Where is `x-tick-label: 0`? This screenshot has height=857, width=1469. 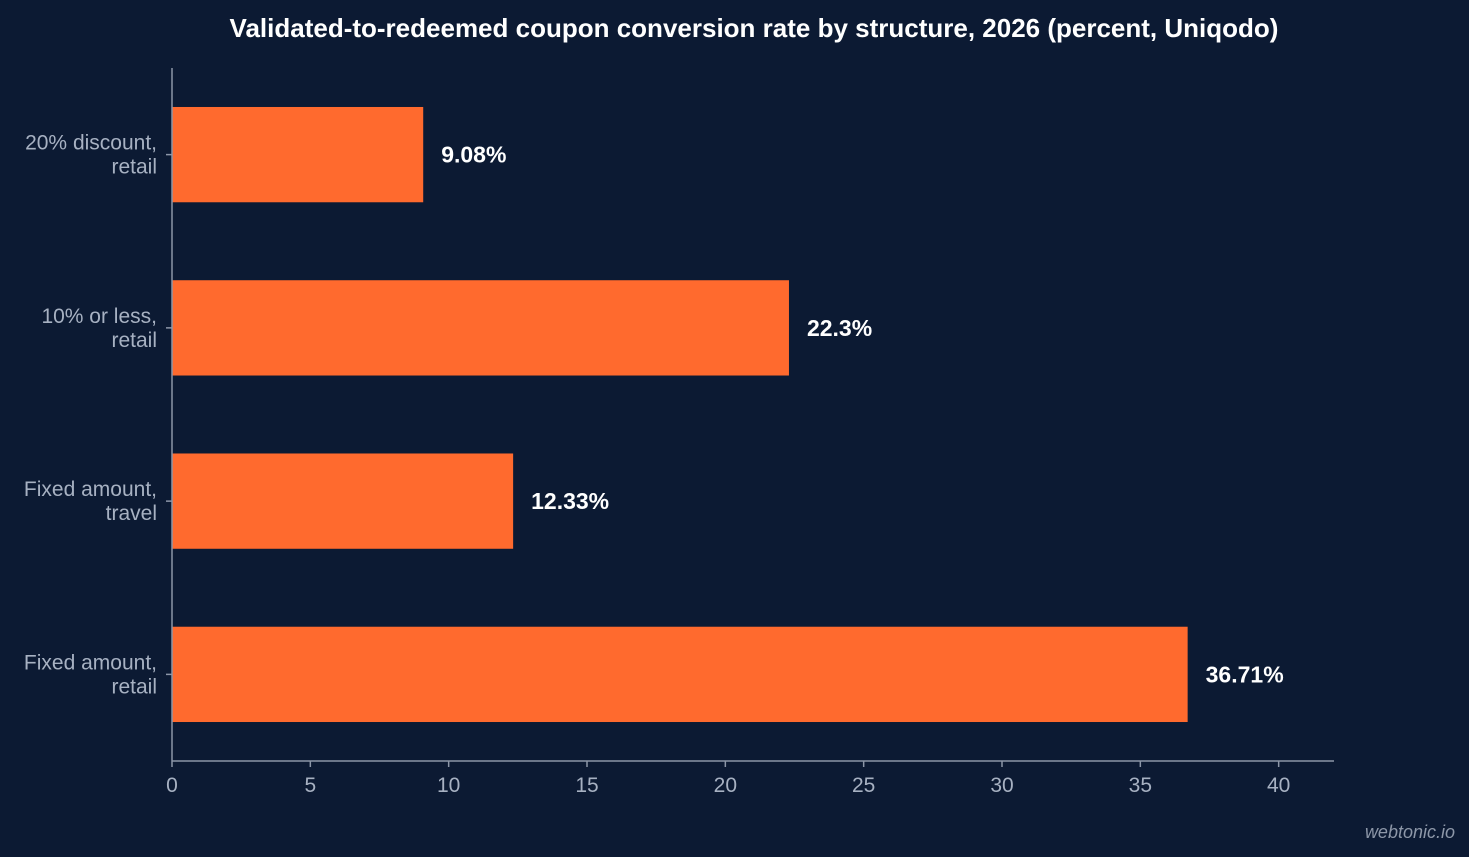 x-tick-label: 0 is located at coordinates (172, 785).